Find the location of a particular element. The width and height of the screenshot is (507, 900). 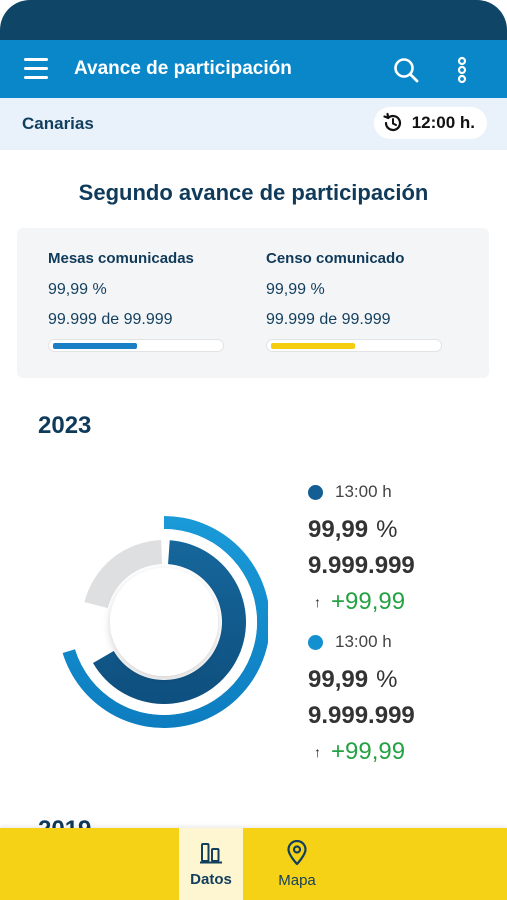

device-top-bezel is located at coordinates (253, 21).